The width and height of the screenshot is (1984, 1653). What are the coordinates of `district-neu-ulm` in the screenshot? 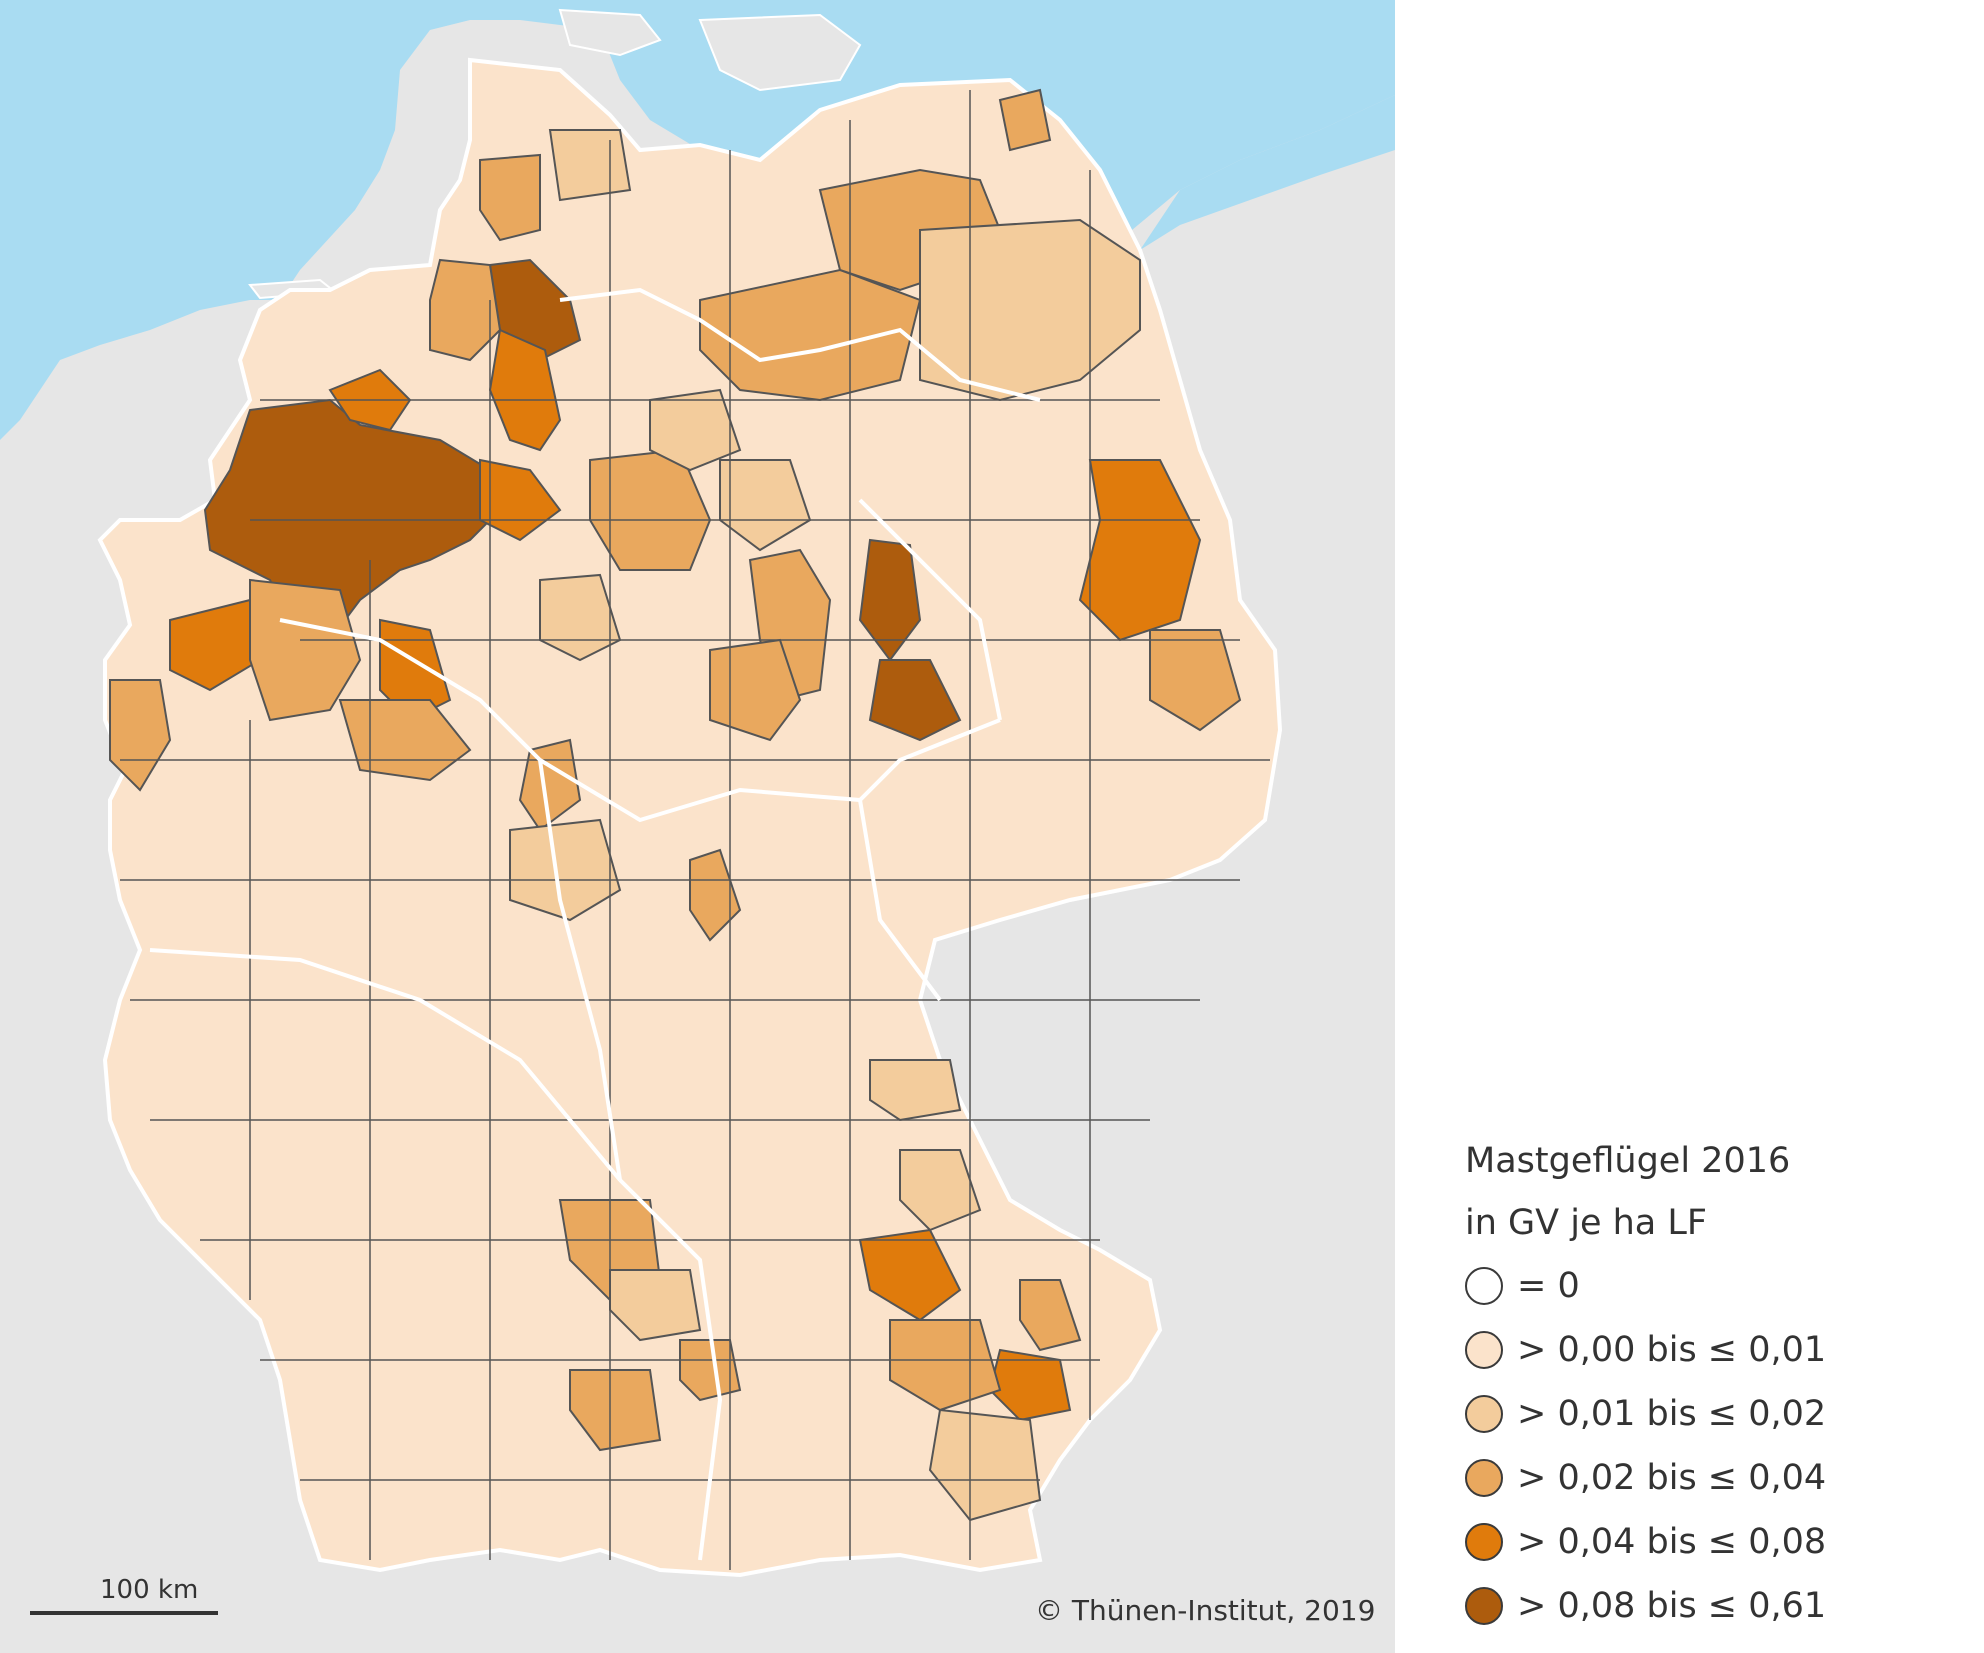 It's located at (615, 1410).